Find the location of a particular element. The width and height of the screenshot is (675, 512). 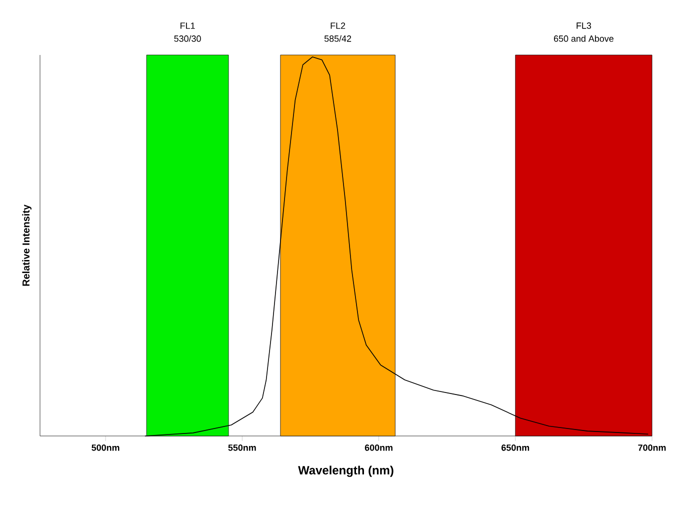

x-tick-label: 600nm is located at coordinates (378, 447).